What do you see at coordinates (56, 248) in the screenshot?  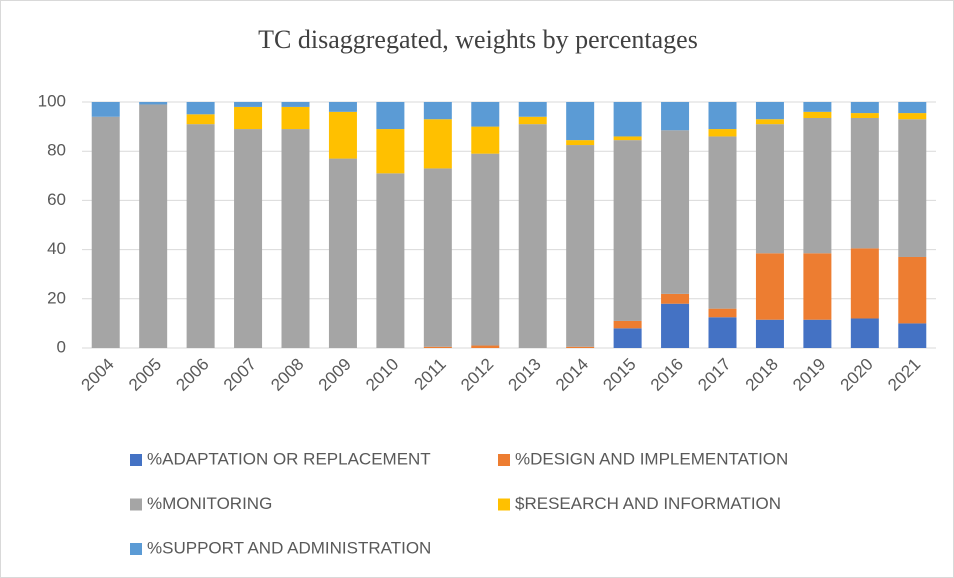 I see `y-tick-label: 40` at bounding box center [56, 248].